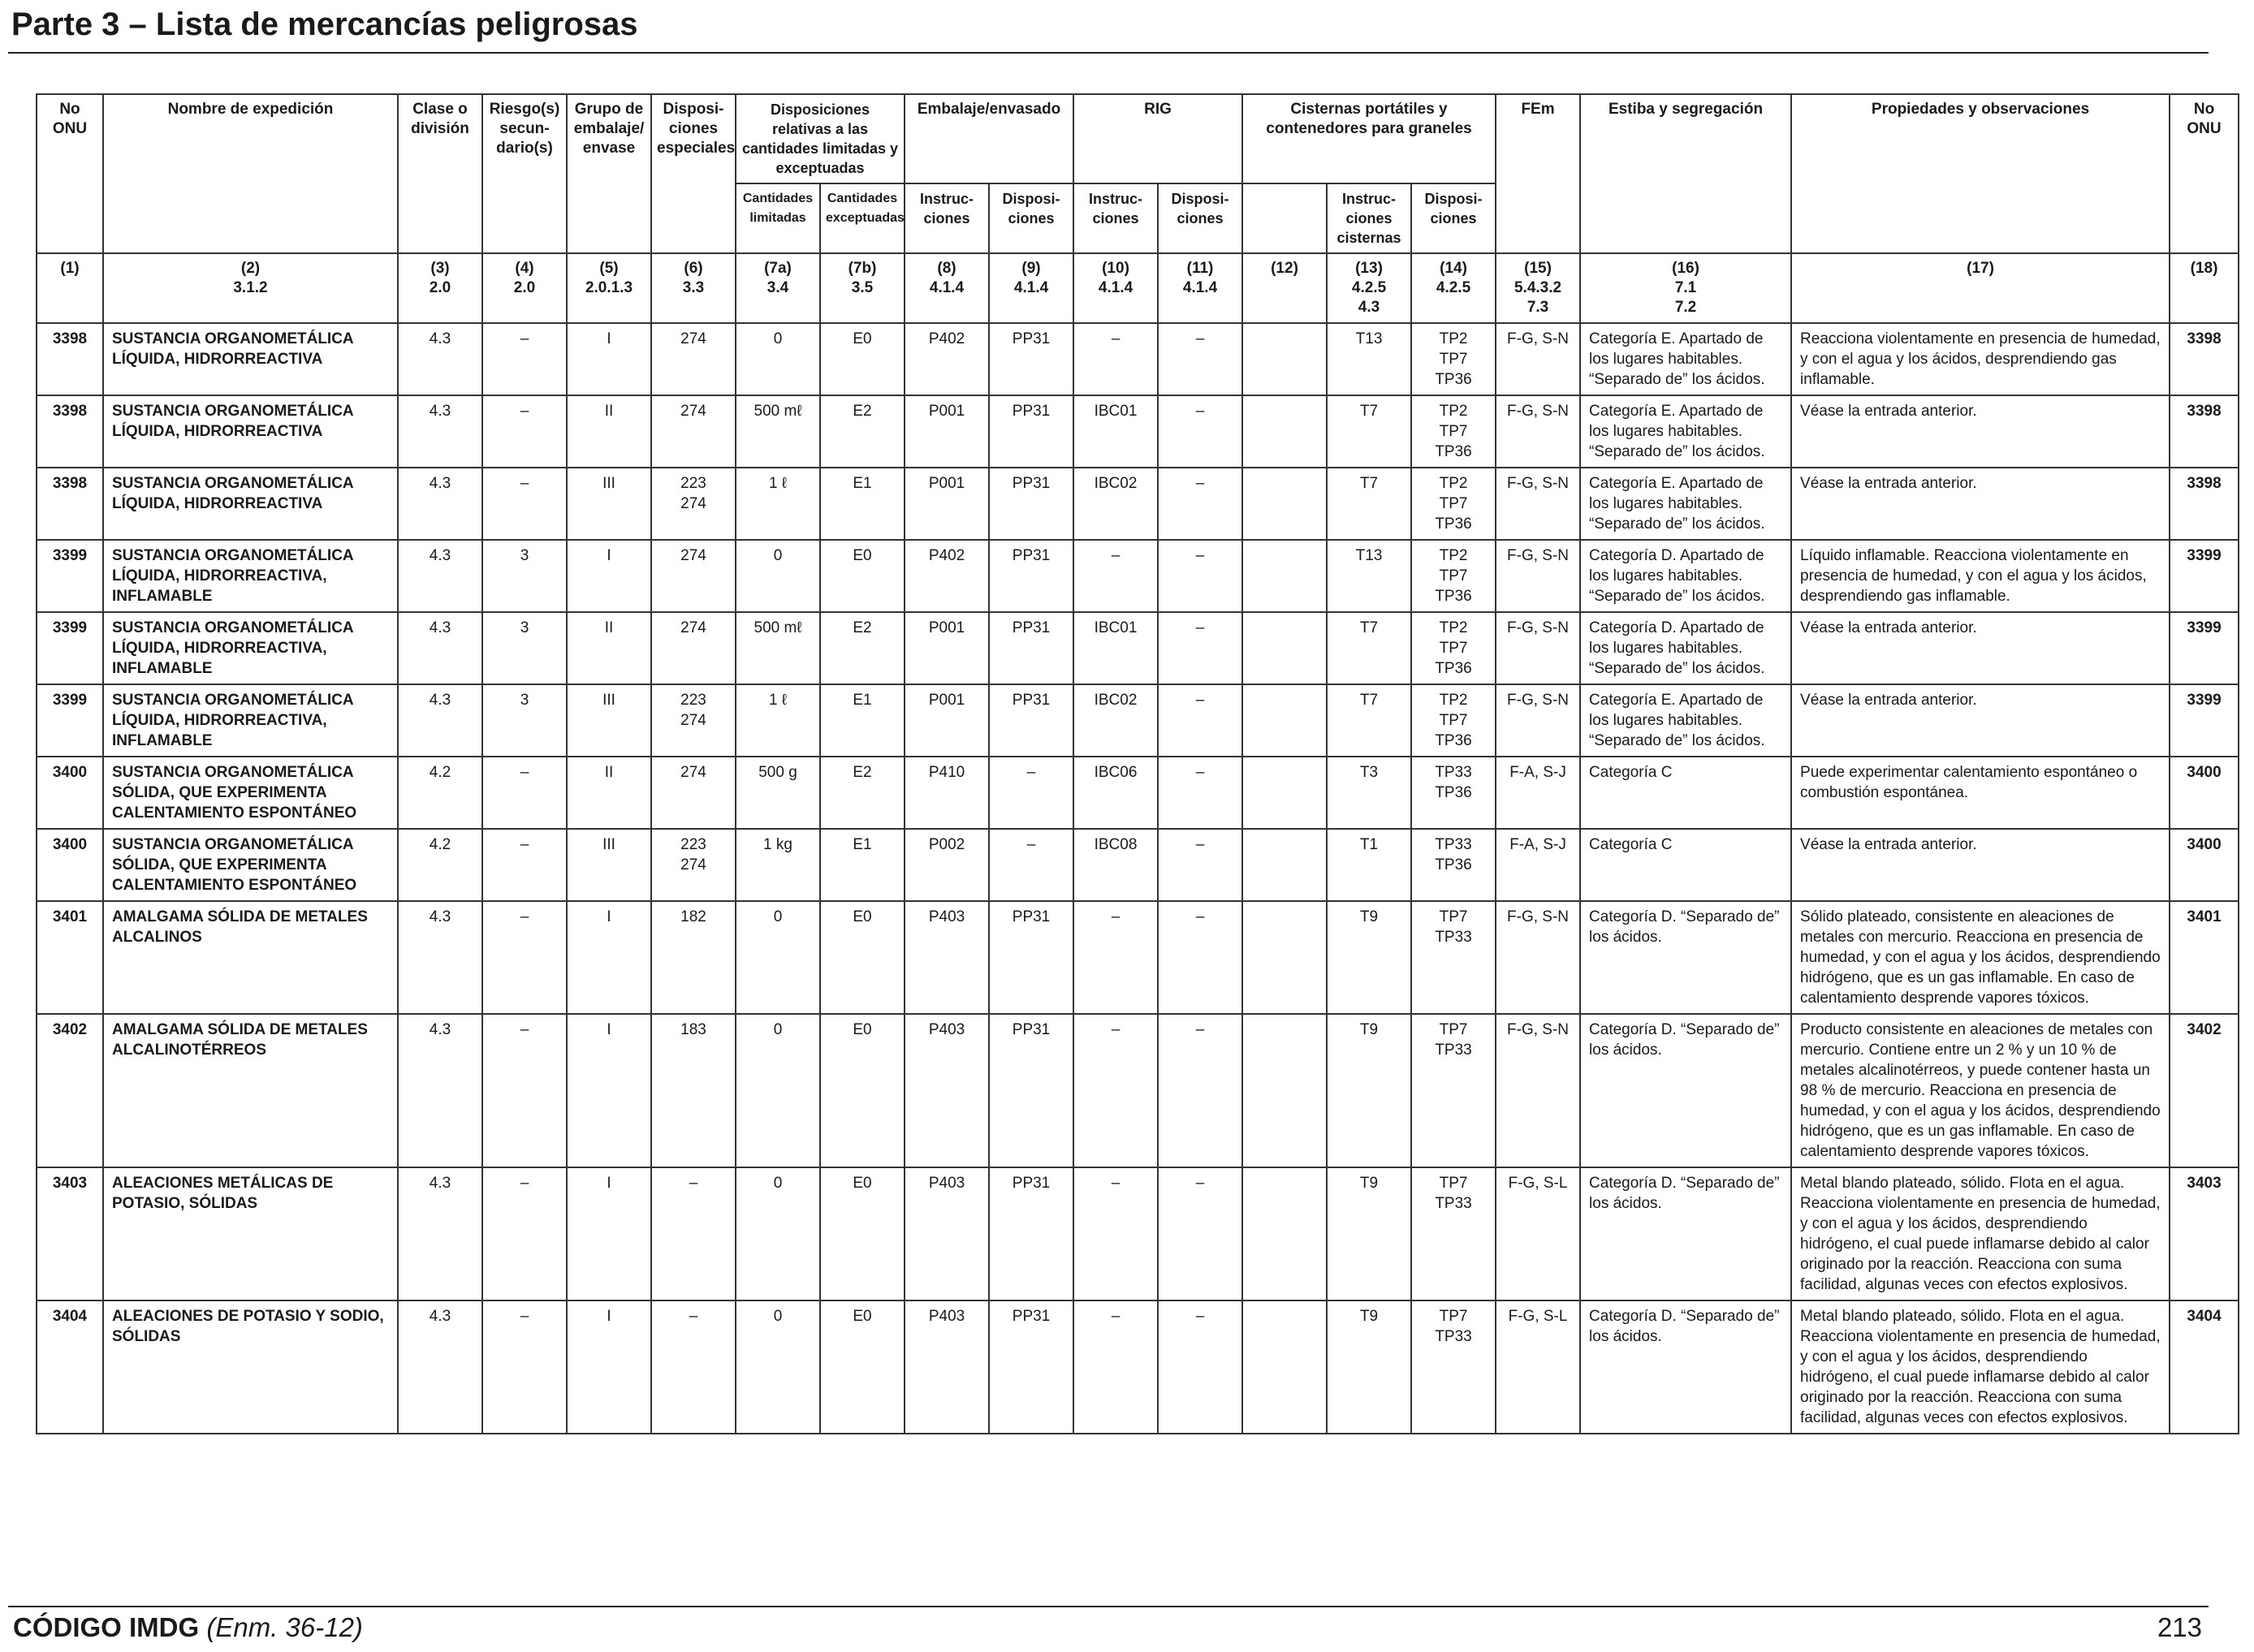  What do you see at coordinates (609, 793) in the screenshot?
I see `cell-packing-group: II` at bounding box center [609, 793].